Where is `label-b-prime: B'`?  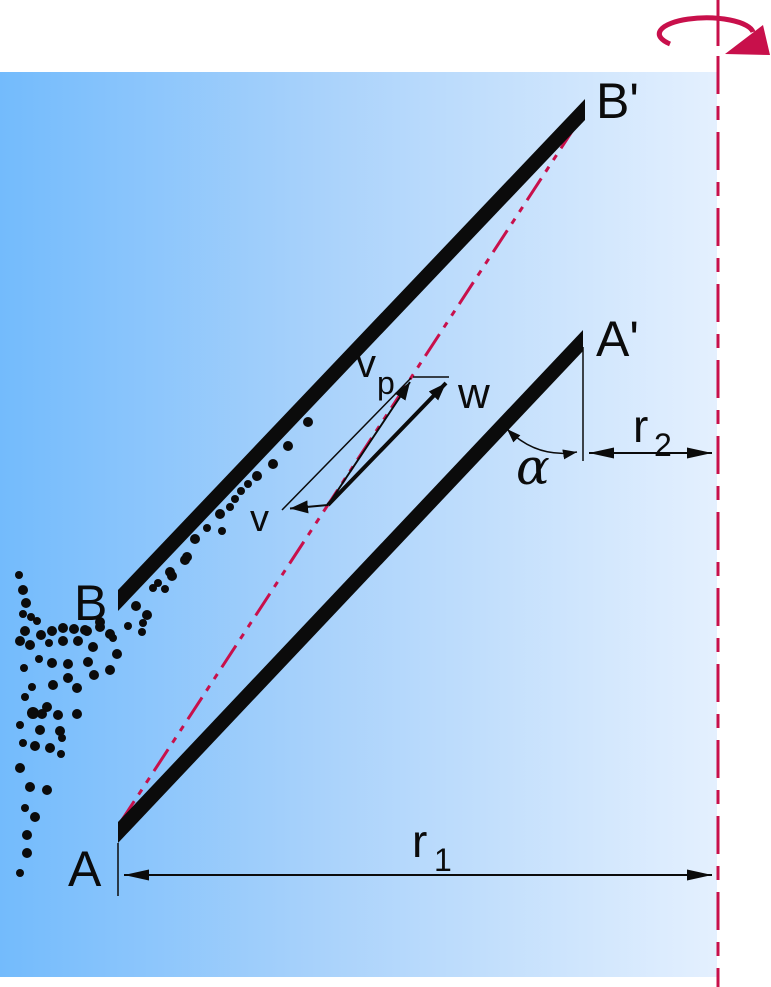
label-b-prime: B' is located at coordinates (617, 101).